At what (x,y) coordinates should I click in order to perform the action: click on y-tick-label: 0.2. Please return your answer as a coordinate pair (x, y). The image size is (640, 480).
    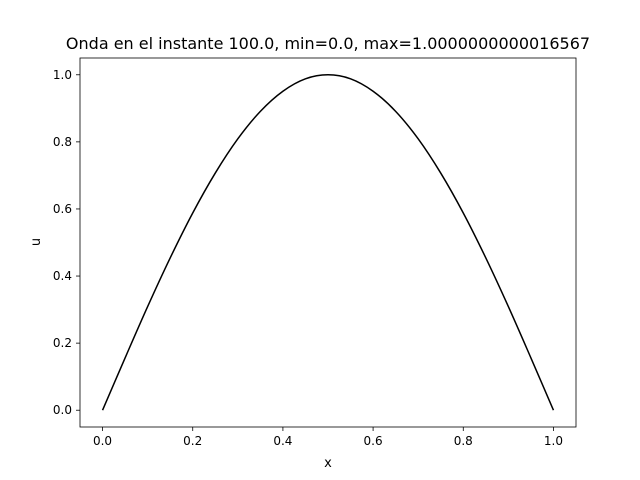
    Looking at the image, I should click on (62, 343).